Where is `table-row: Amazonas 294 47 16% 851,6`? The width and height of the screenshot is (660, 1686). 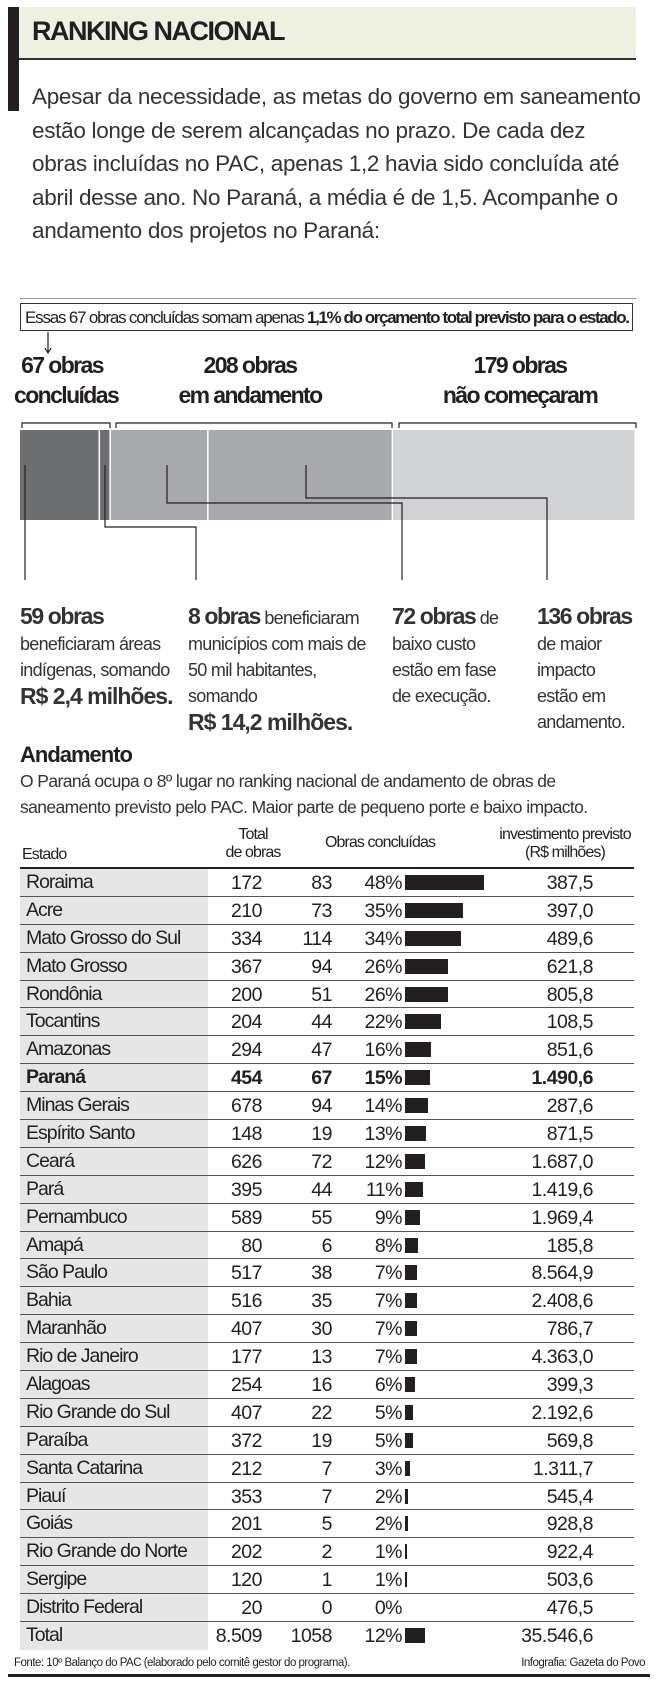 table-row: Amazonas 294 47 16% 851,6 is located at coordinates (327, 1050).